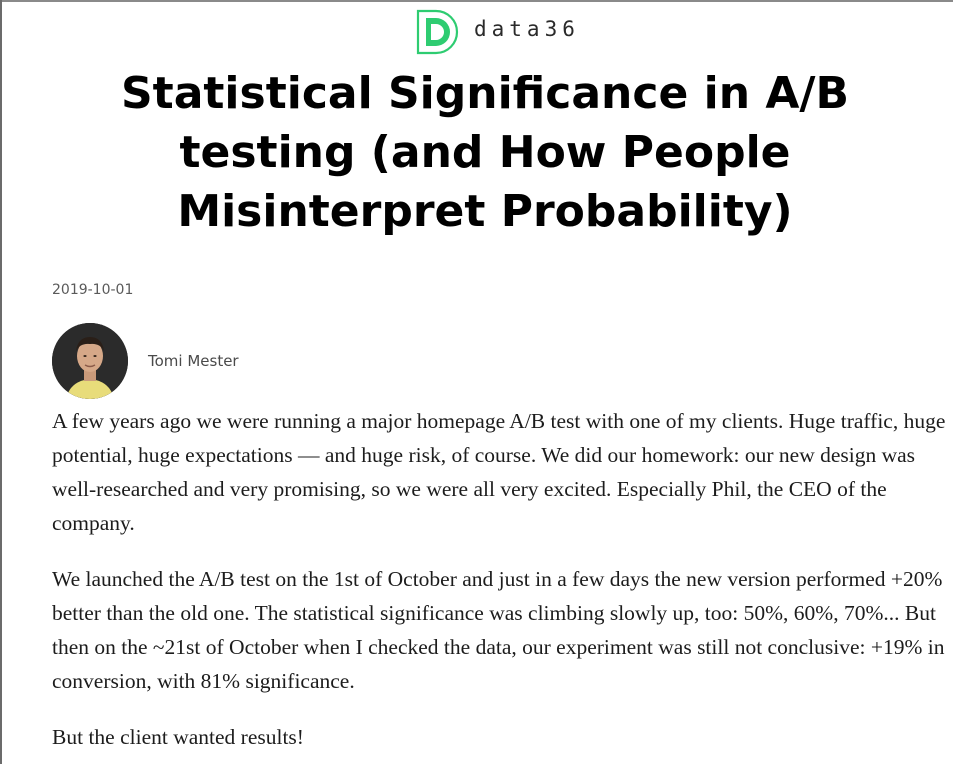 This screenshot has width=953, height=776. What do you see at coordinates (178, 737) in the screenshot?
I see `article-paragraph: But the client wanted results!` at bounding box center [178, 737].